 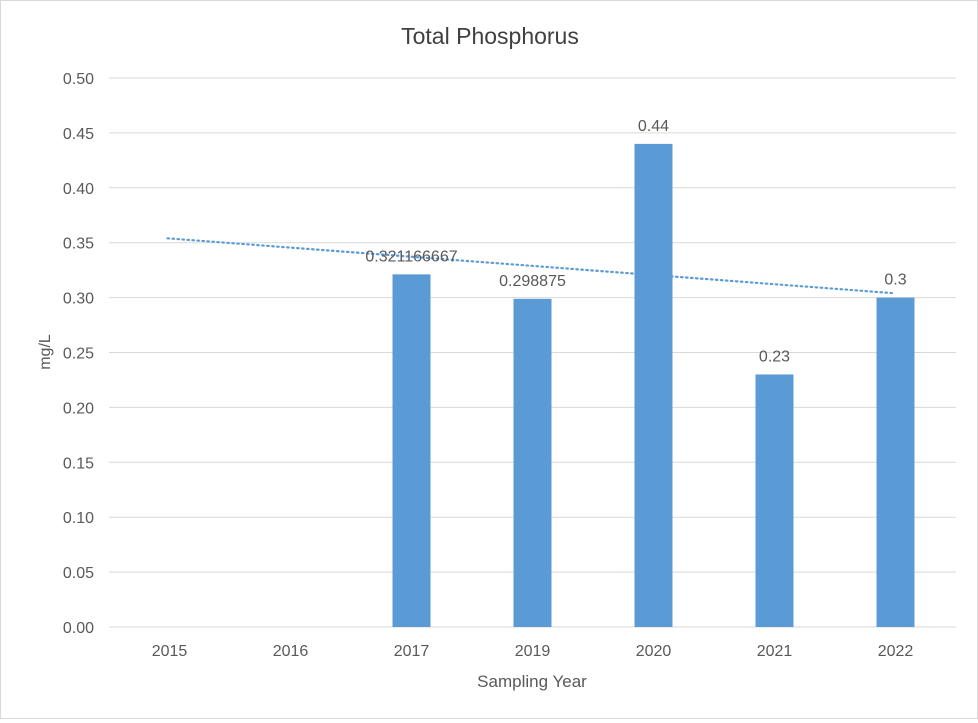 I want to click on y-tick-label: 0.25, so click(x=78, y=354).